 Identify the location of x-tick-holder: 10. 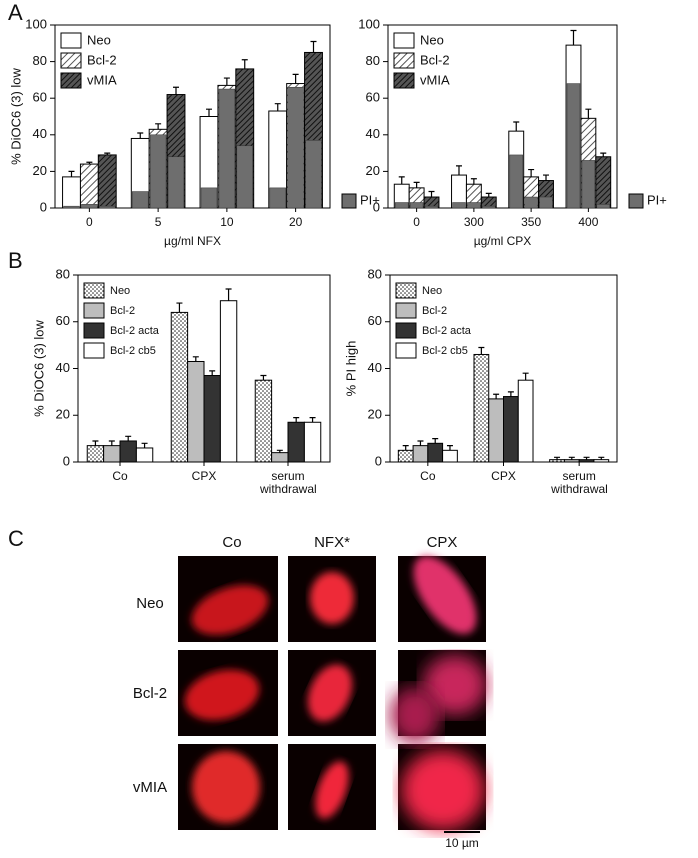
(227, 222).